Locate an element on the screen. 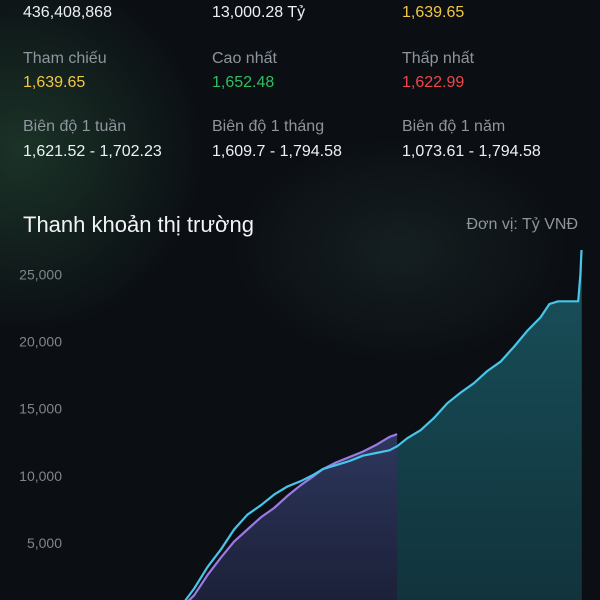 The width and height of the screenshot is (600, 600). range-year-value: 1,073.61 - 1,794.58 is located at coordinates (471, 151).